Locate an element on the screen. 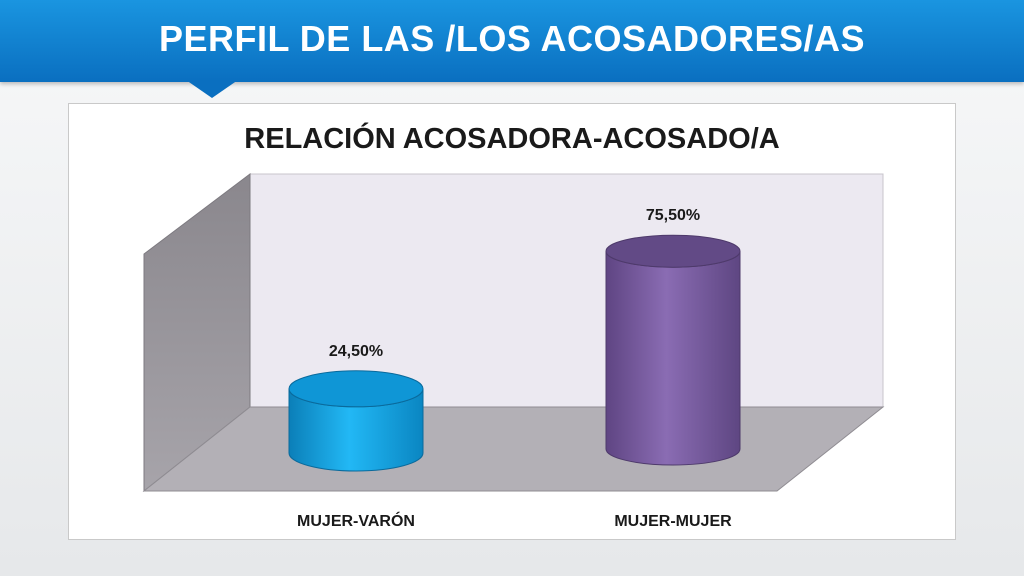  data-label-1: 24,50% is located at coordinates (356, 351).